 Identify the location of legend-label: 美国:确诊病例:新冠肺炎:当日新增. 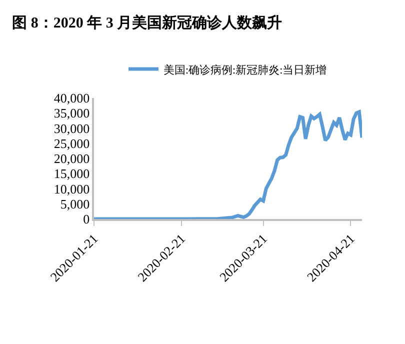
(245, 69).